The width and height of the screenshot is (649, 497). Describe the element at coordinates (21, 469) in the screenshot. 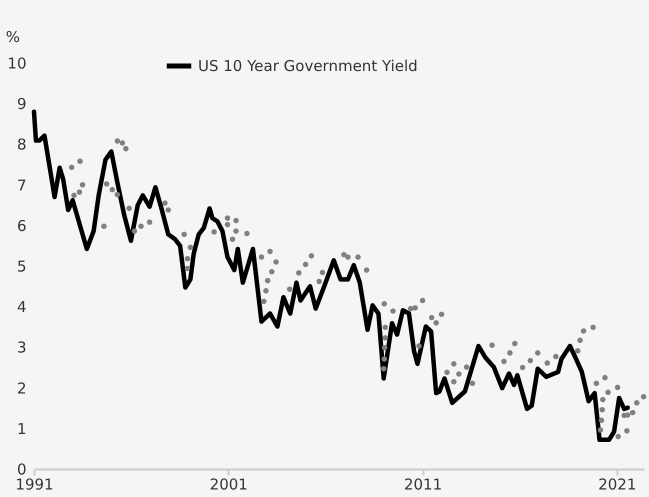

I see `y-tick-label: 0` at that location.